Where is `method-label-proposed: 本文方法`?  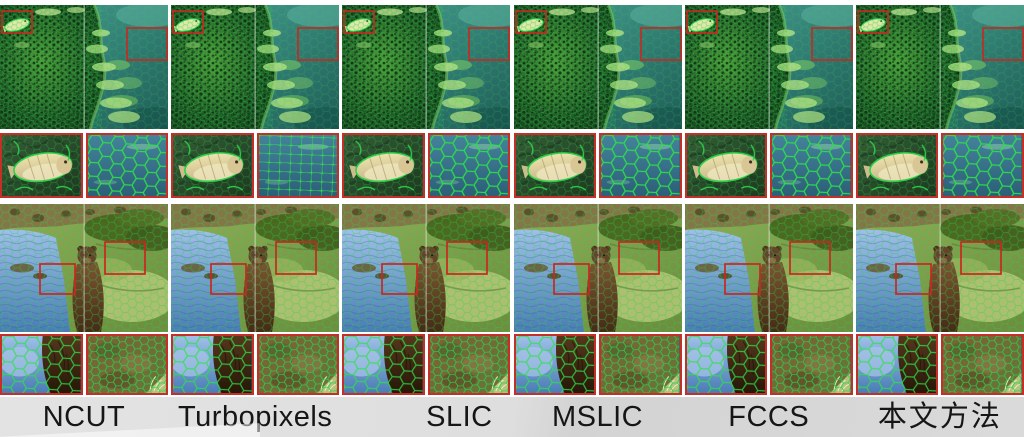
method-label-proposed: 本文方法 is located at coordinates (939, 417).